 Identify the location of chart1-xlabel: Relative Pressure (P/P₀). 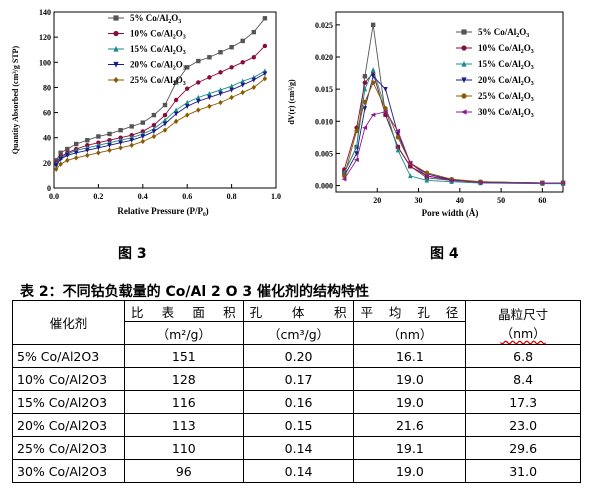
(162, 211).